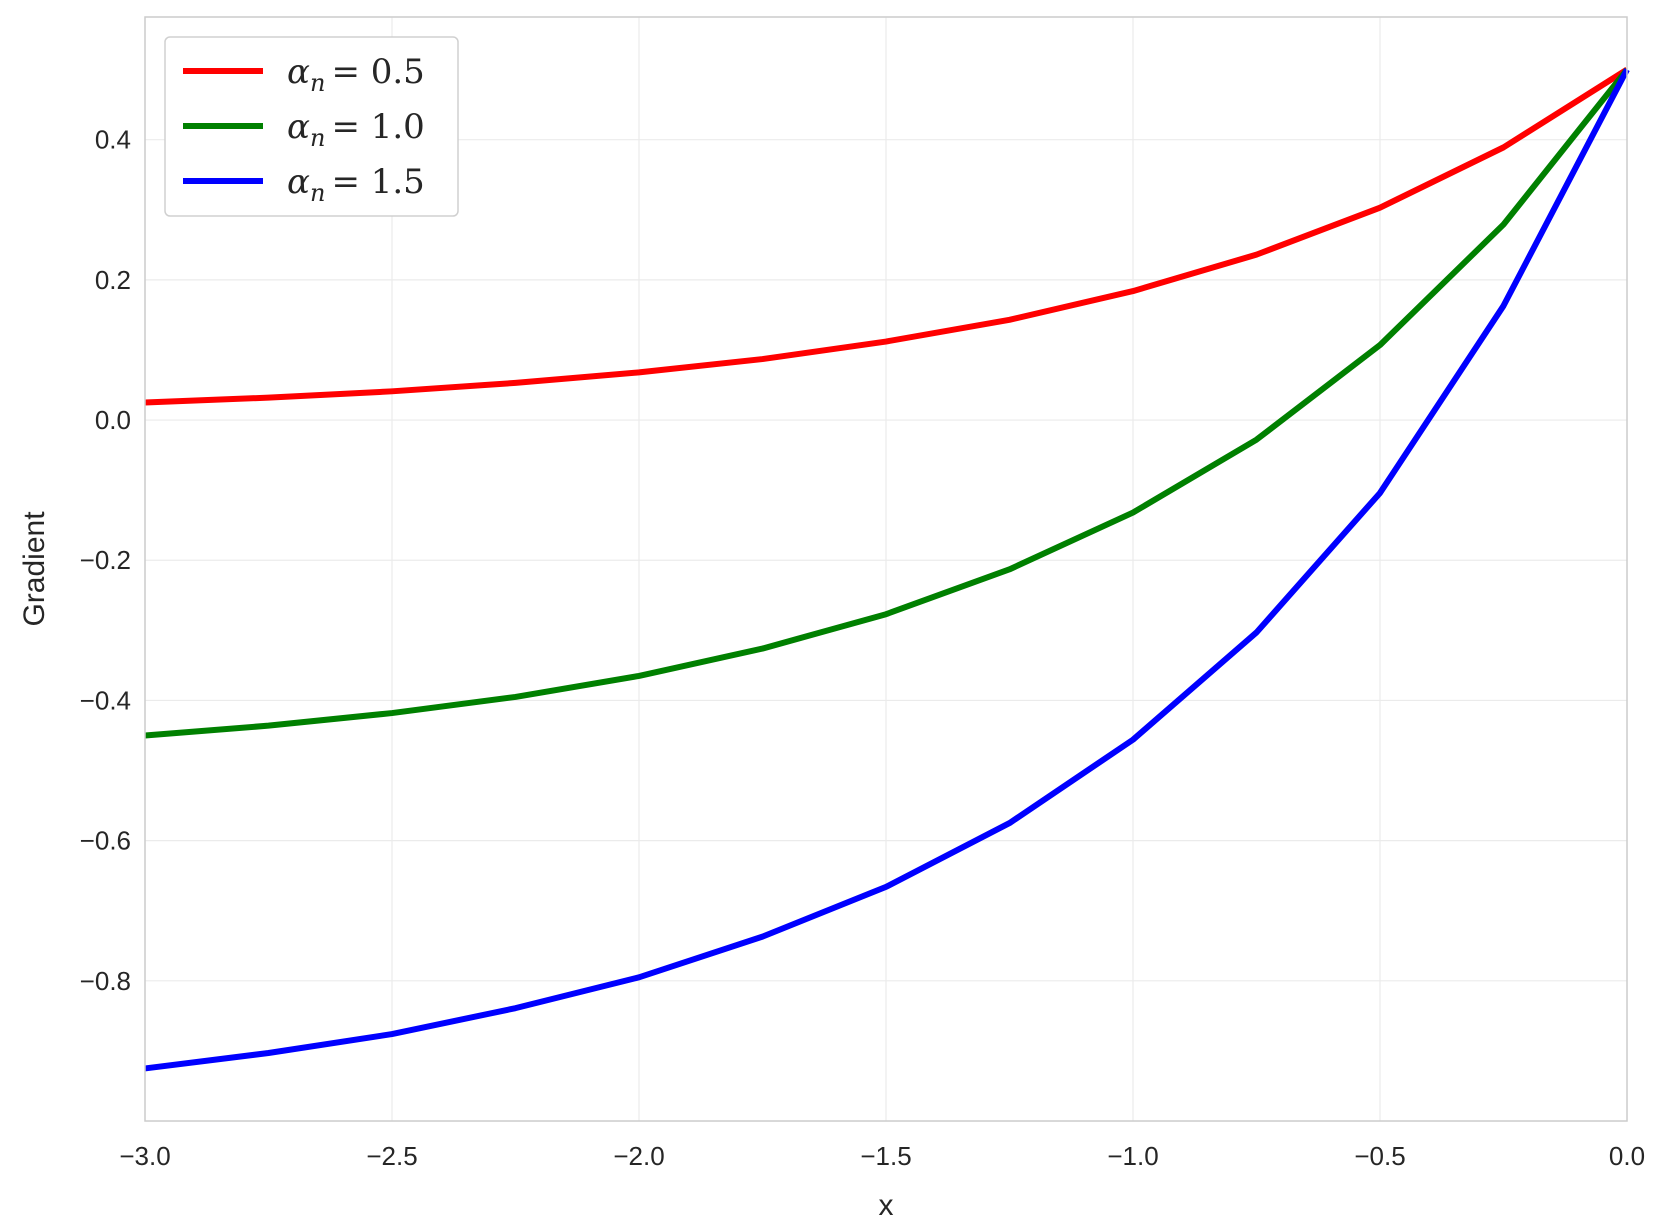 This screenshot has height=1229, width=1661. I want to click on y-tick-label: −0.6, so click(105, 841).